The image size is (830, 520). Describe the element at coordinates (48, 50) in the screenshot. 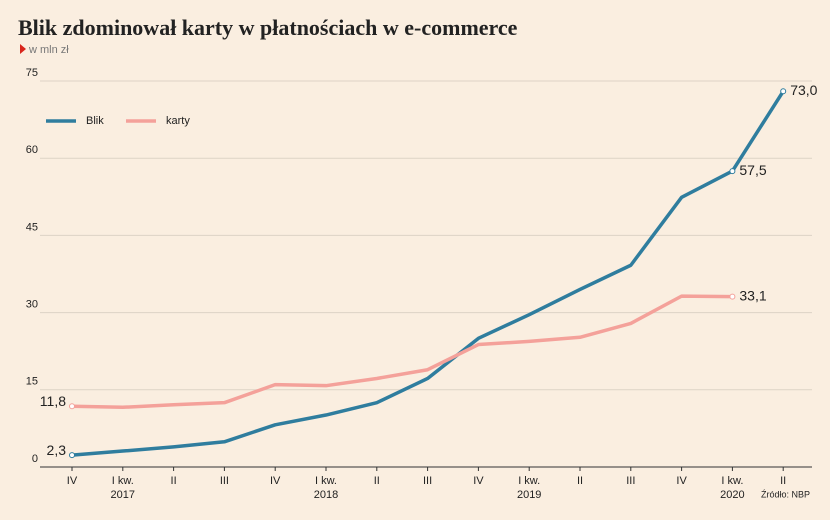

I see `subtitle: w mln zł` at that location.